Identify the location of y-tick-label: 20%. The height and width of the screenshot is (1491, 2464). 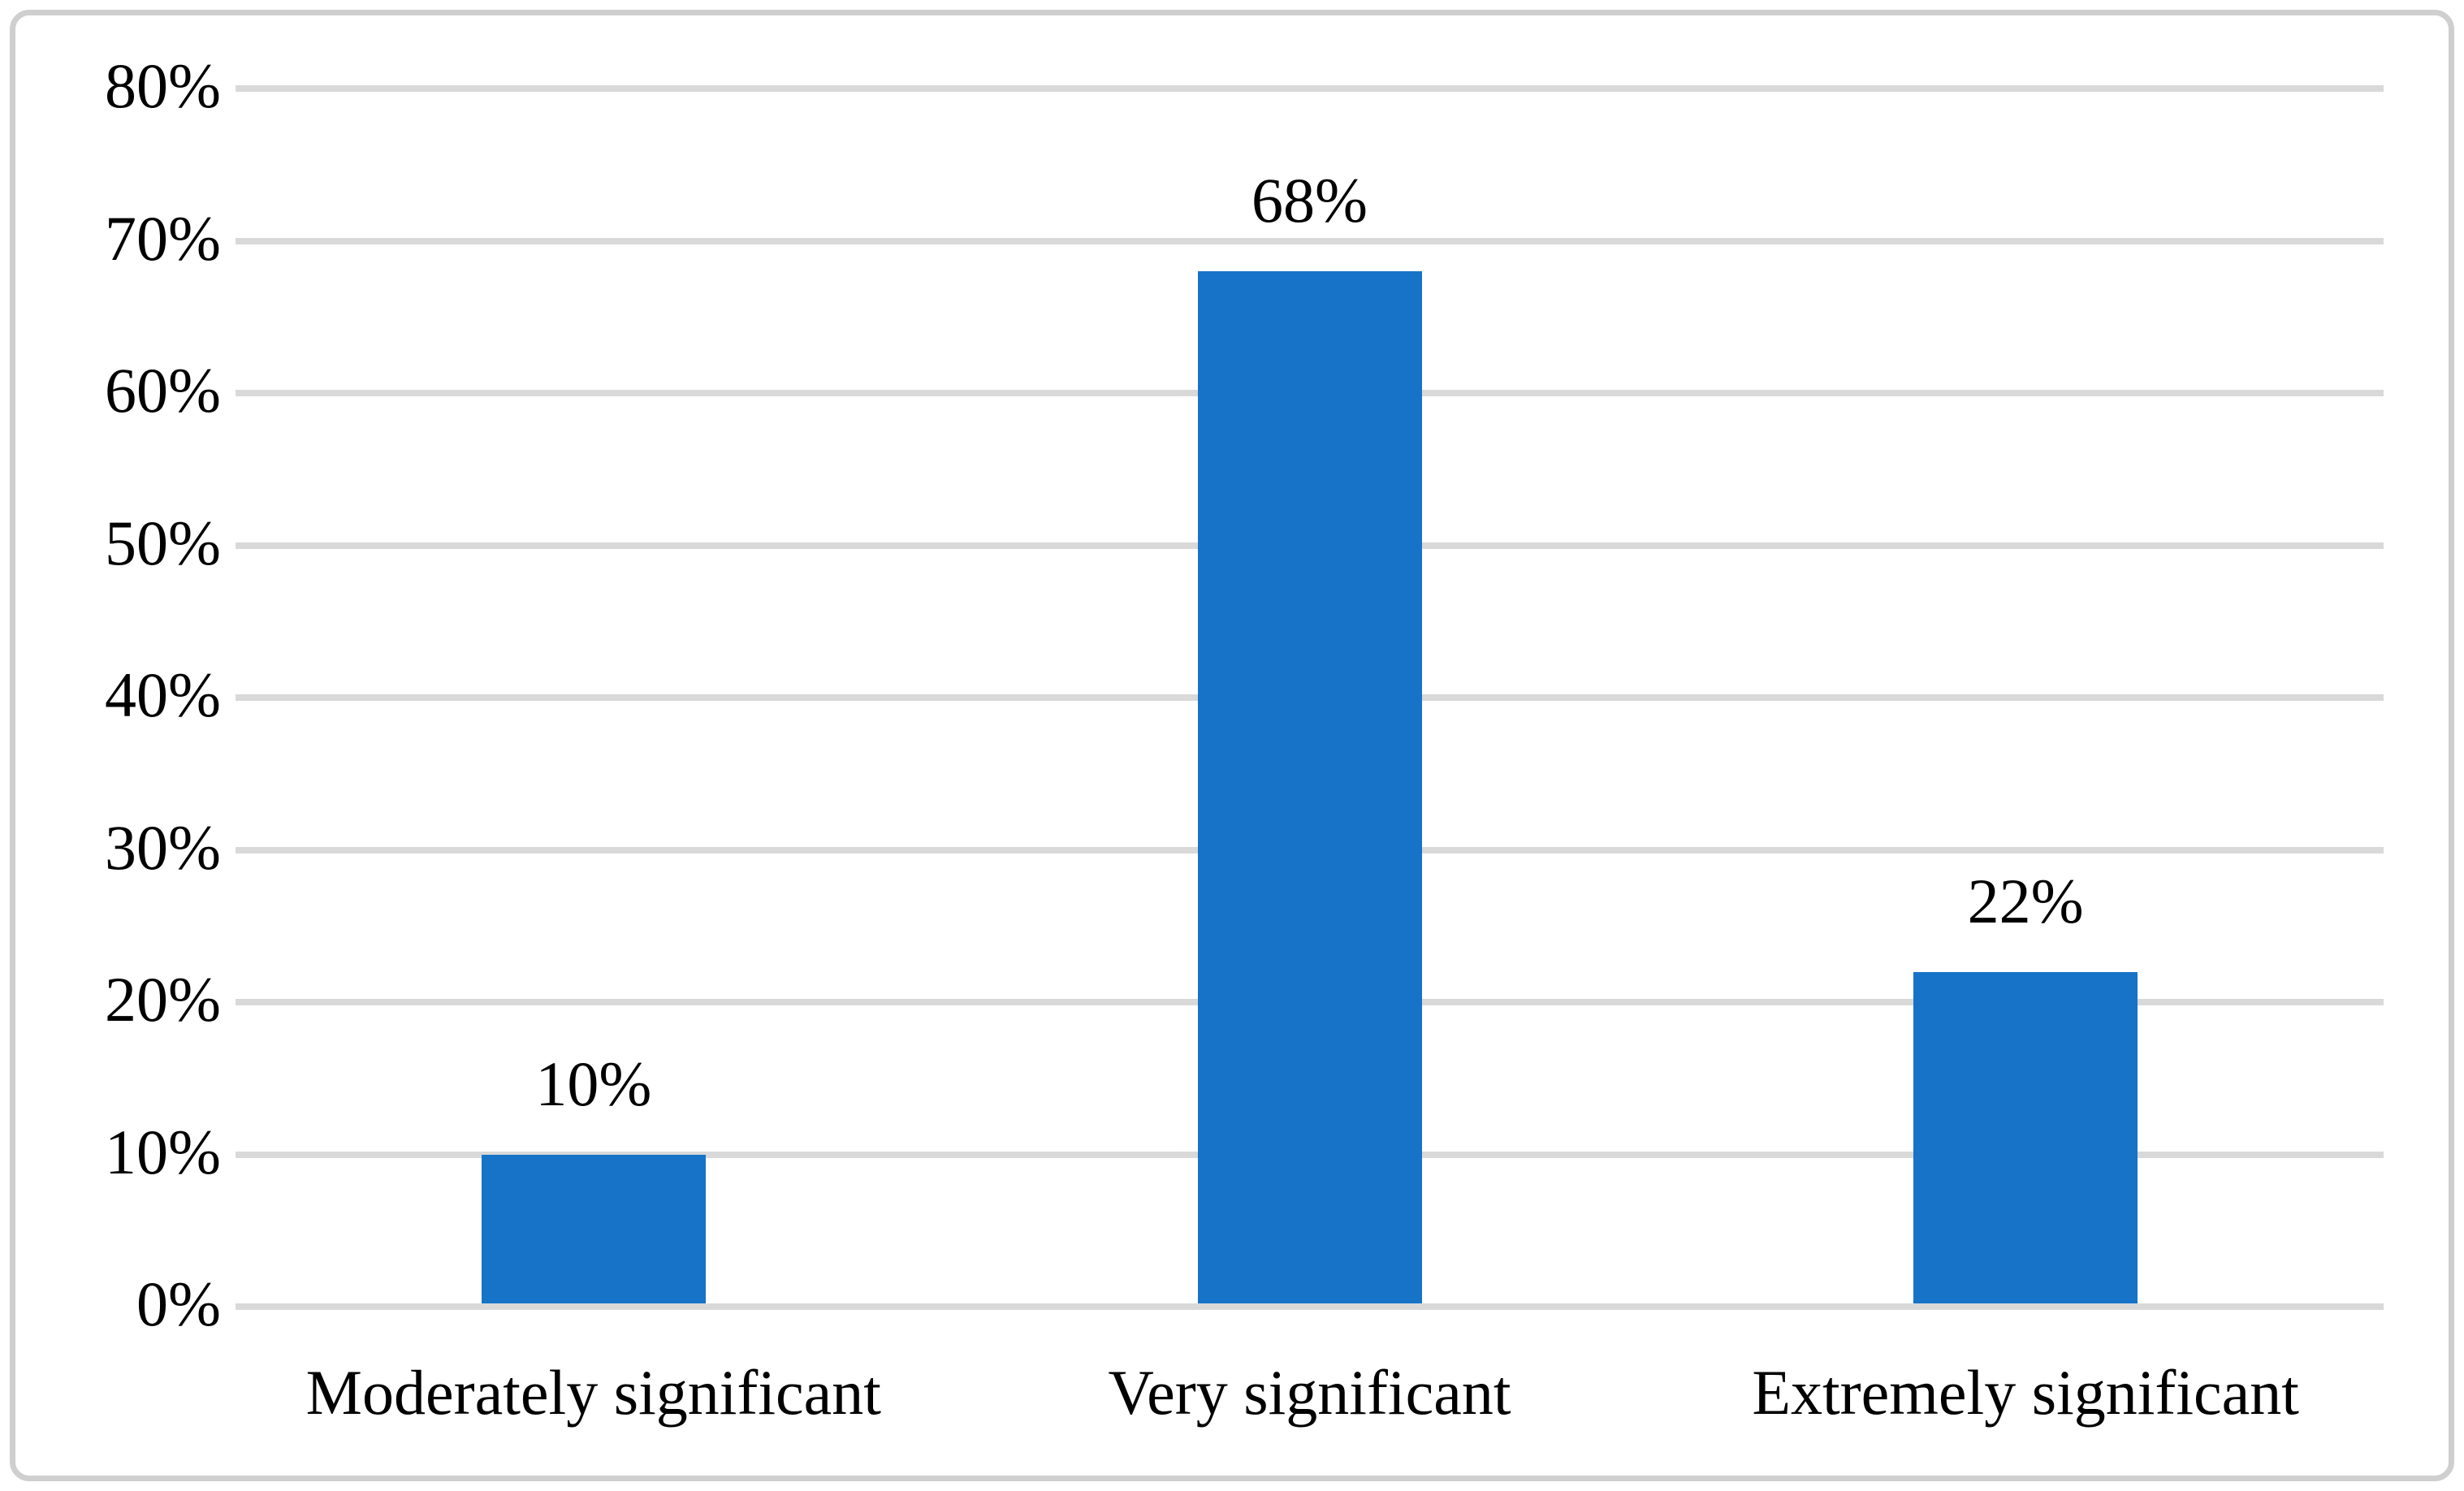
(163, 999).